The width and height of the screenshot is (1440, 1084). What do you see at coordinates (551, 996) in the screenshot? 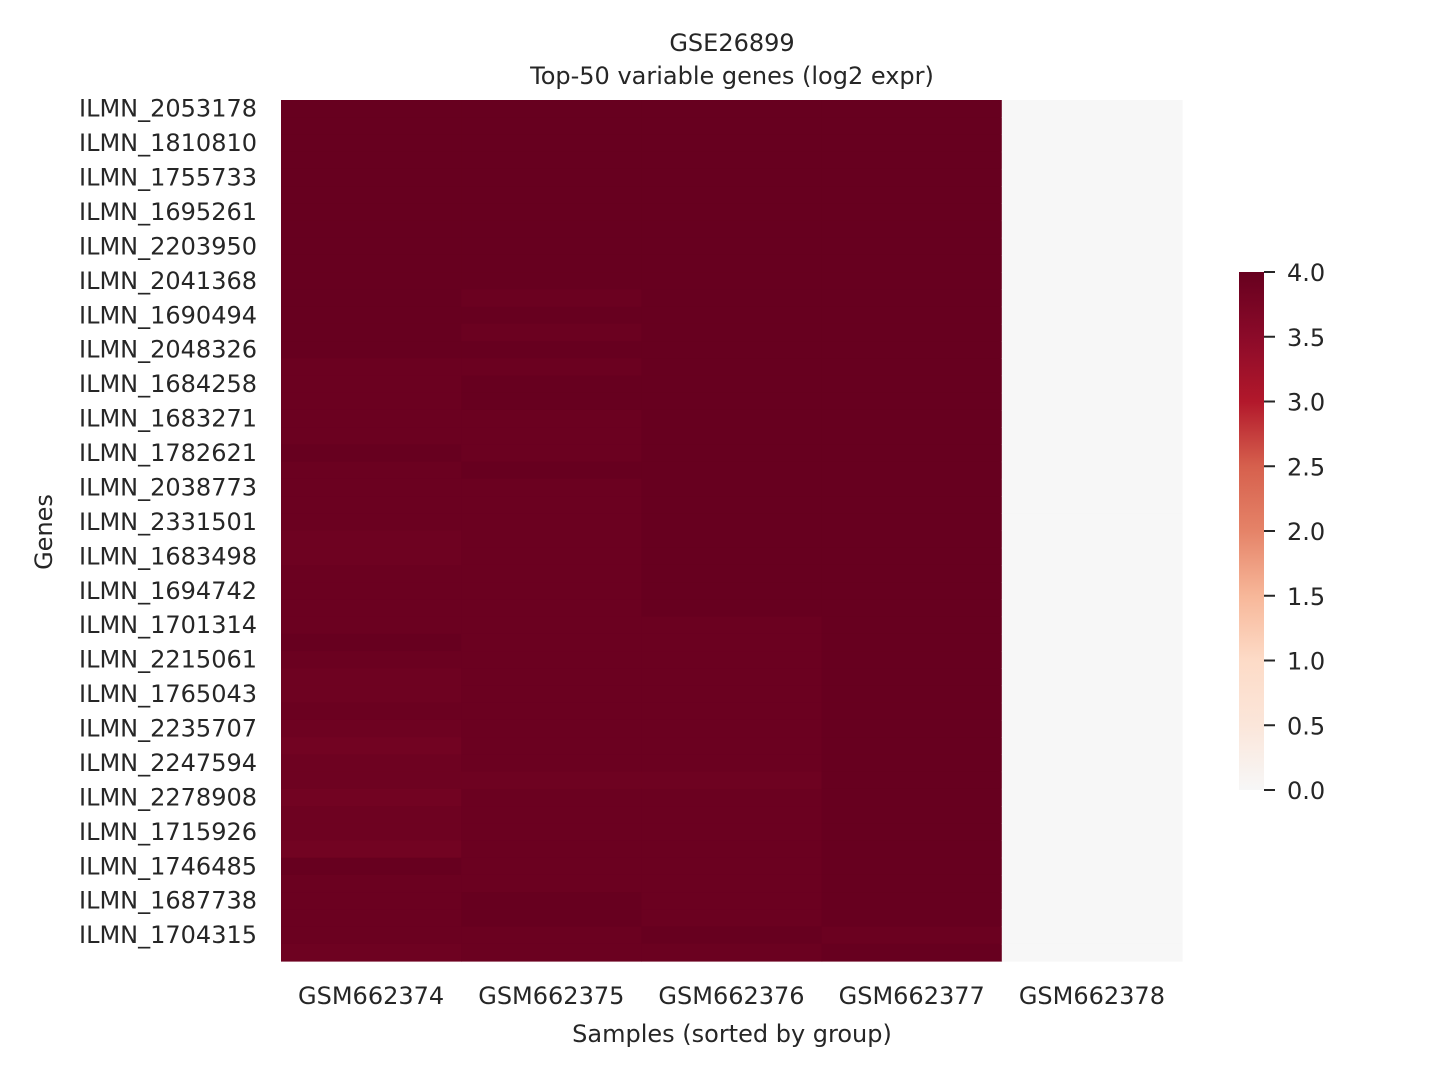
I see `x-tick-label: GSM662375` at bounding box center [551, 996].